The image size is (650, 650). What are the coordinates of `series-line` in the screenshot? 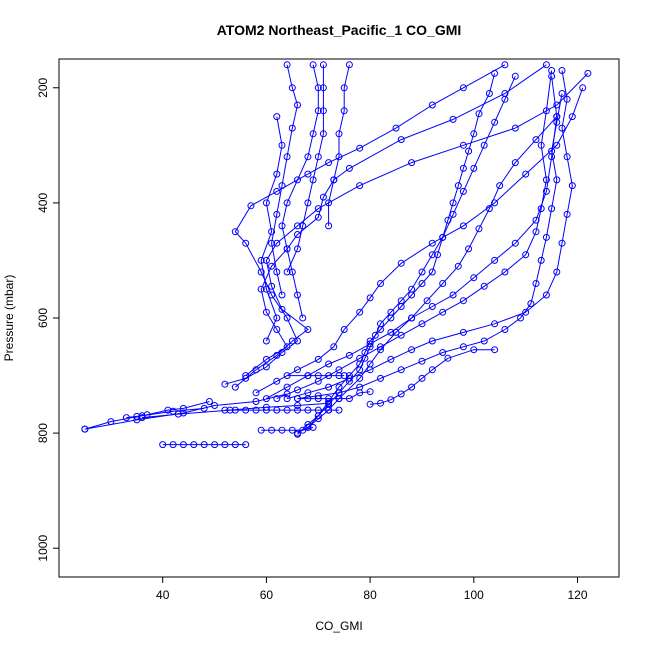 It's located at (271, 229).